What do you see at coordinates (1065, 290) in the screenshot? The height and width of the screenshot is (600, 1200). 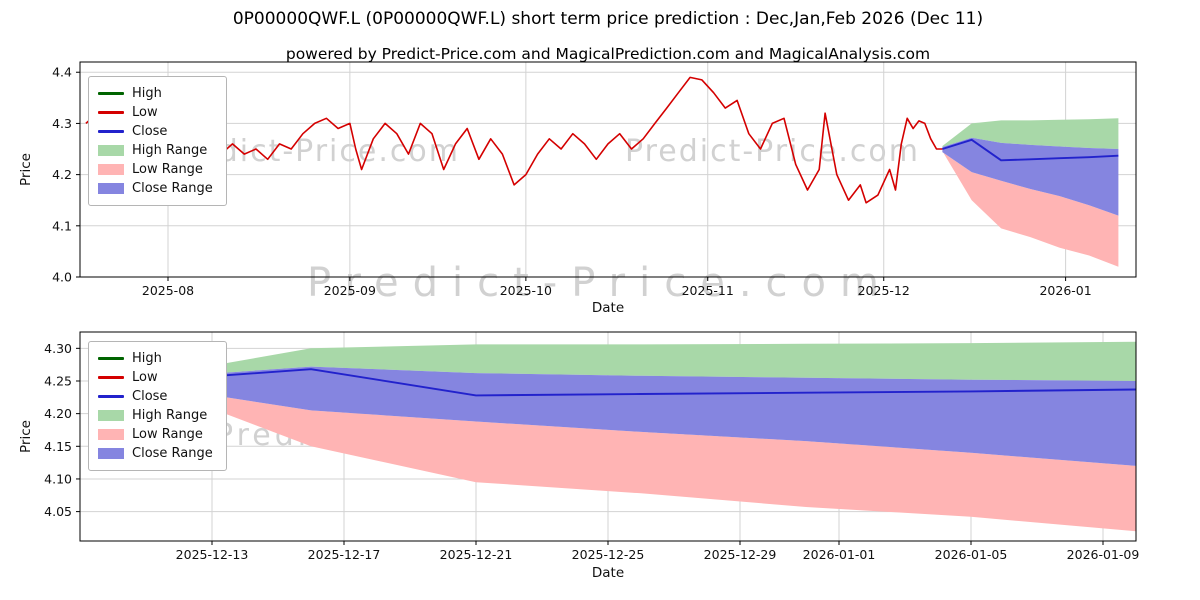 I see `svg-text: 2026-01` at bounding box center [1065, 290].